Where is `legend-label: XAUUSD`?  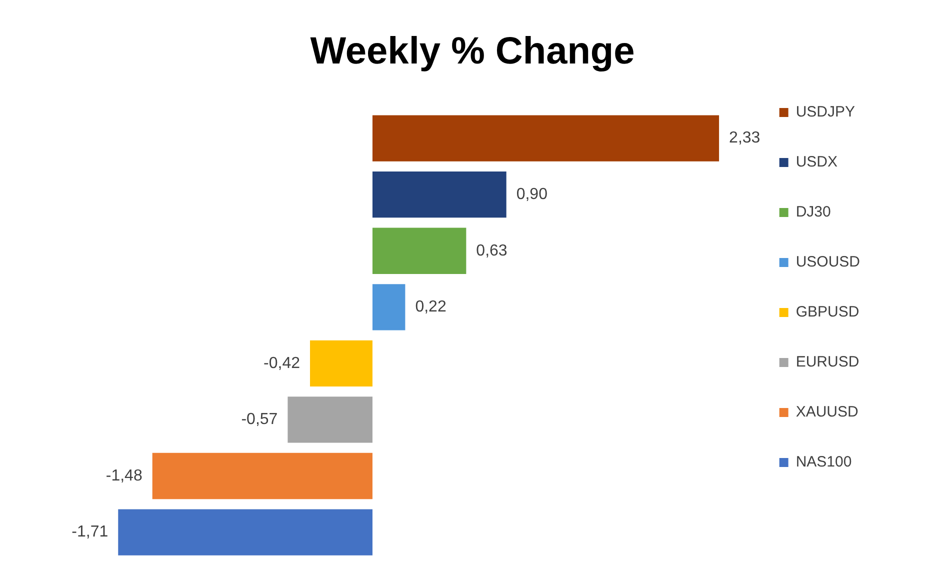
legend-label: XAUUSD is located at coordinates (827, 412).